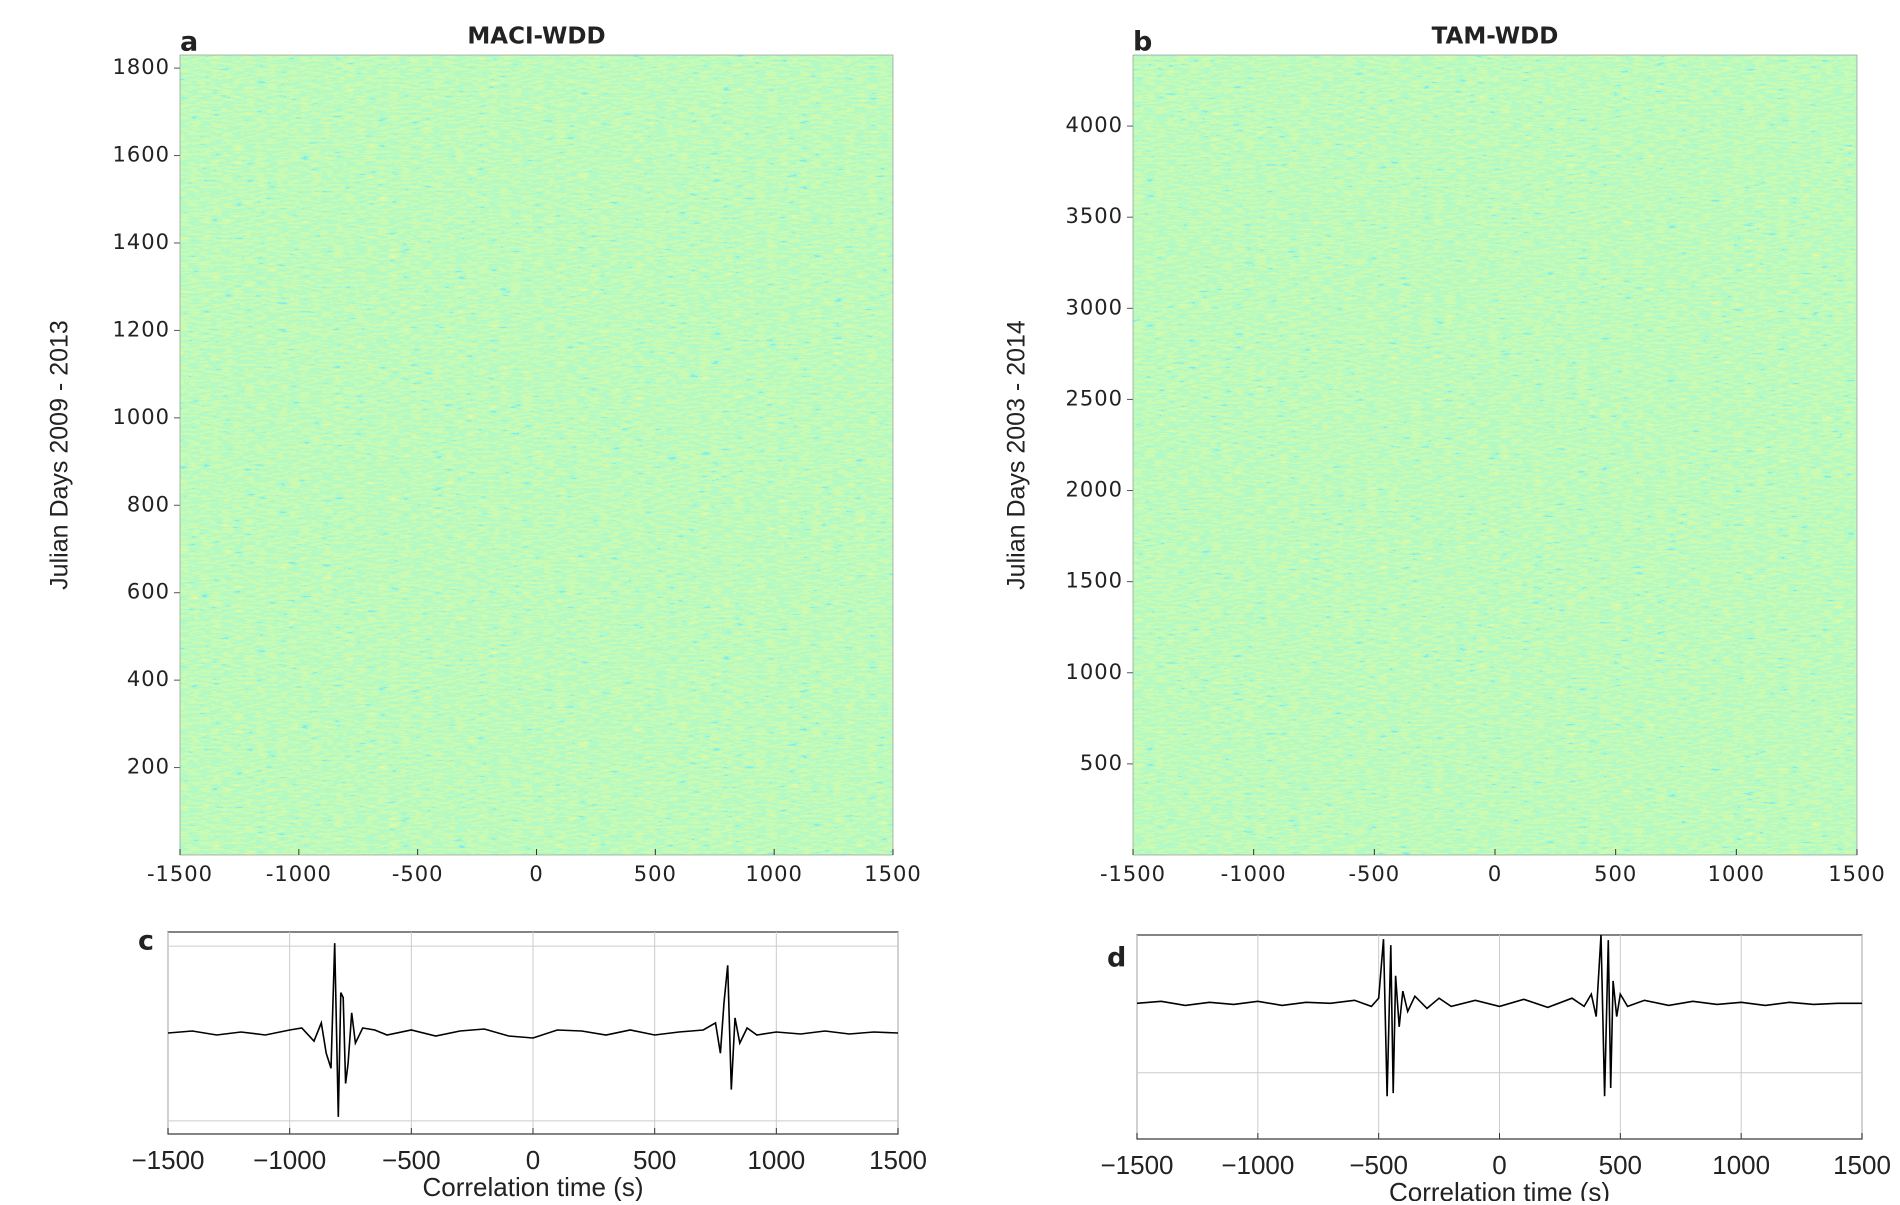 This screenshot has width=1900, height=1205. What do you see at coordinates (1101, 763) in the screenshot?
I see `y-tick-label: 500` at bounding box center [1101, 763].